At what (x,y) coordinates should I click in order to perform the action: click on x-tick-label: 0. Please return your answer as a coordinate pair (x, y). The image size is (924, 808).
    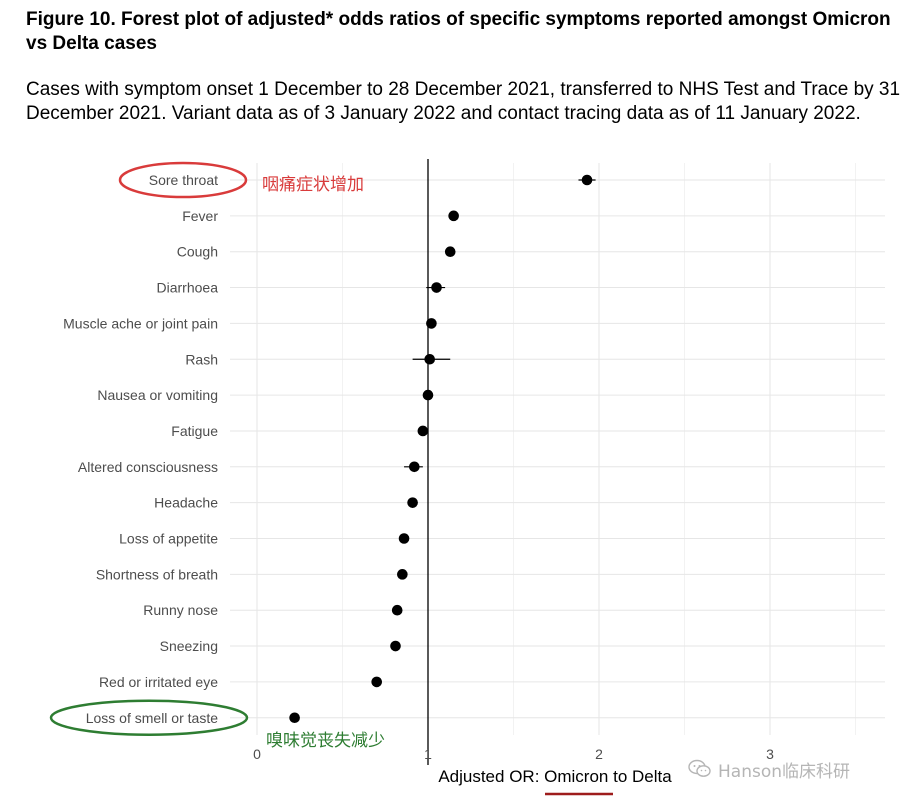
    Looking at the image, I should click on (257, 754).